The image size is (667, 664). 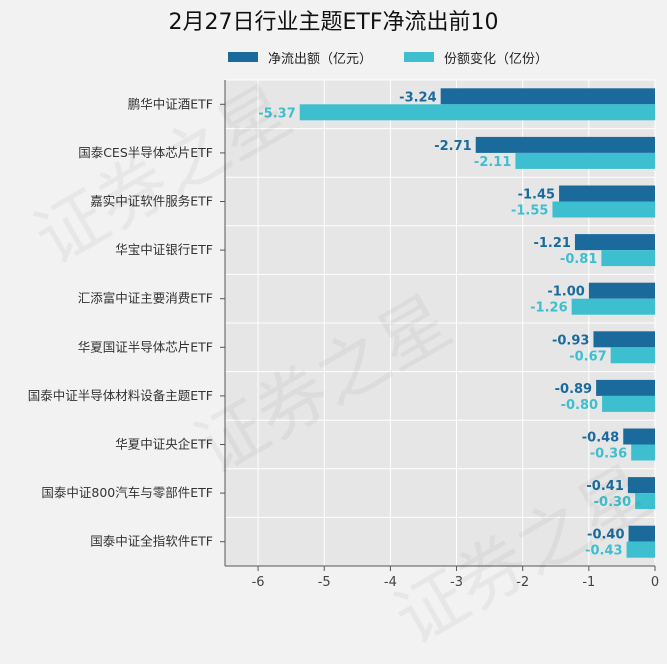 I want to click on legend-item-share-change: 份额变化（亿份）, so click(x=476, y=57).